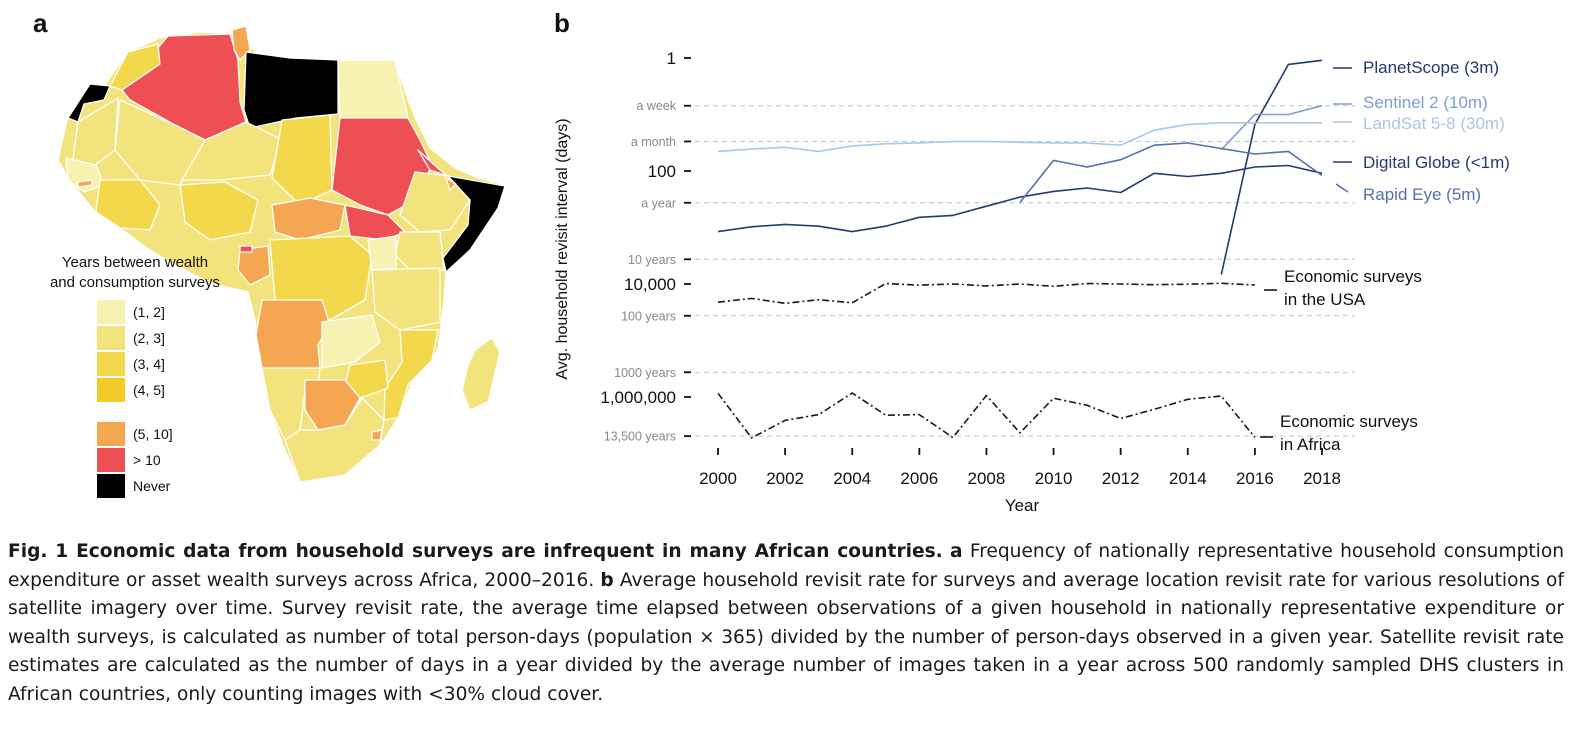 This screenshot has width=1573, height=741. I want to click on map-swaziland, so click(377, 435).